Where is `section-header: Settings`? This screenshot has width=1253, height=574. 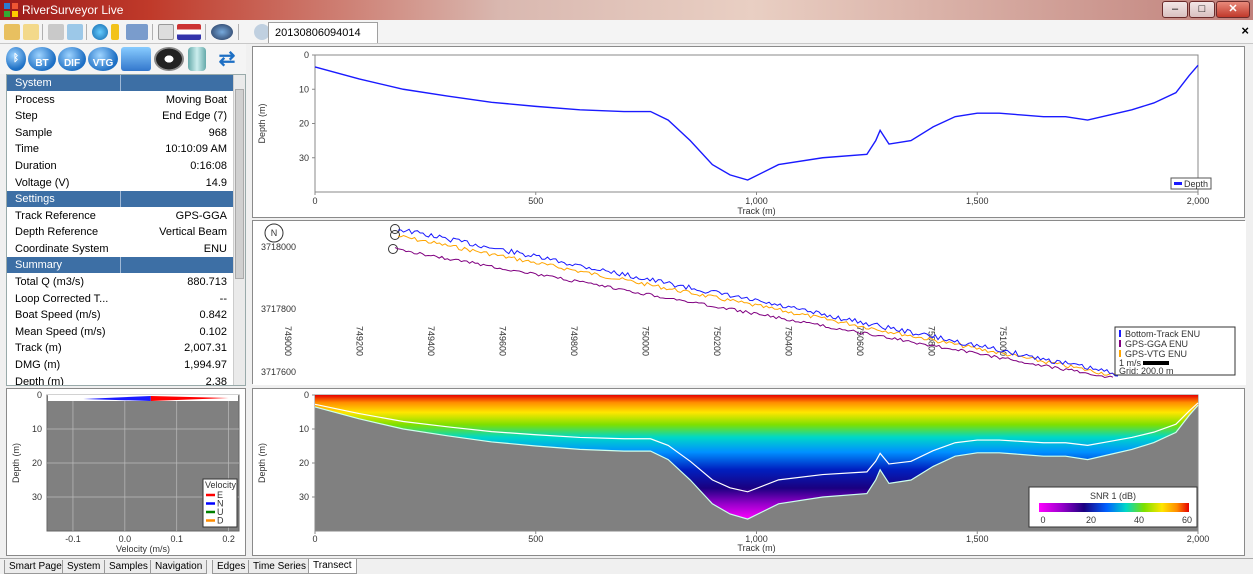
section-header: Settings is located at coordinates (121, 199).